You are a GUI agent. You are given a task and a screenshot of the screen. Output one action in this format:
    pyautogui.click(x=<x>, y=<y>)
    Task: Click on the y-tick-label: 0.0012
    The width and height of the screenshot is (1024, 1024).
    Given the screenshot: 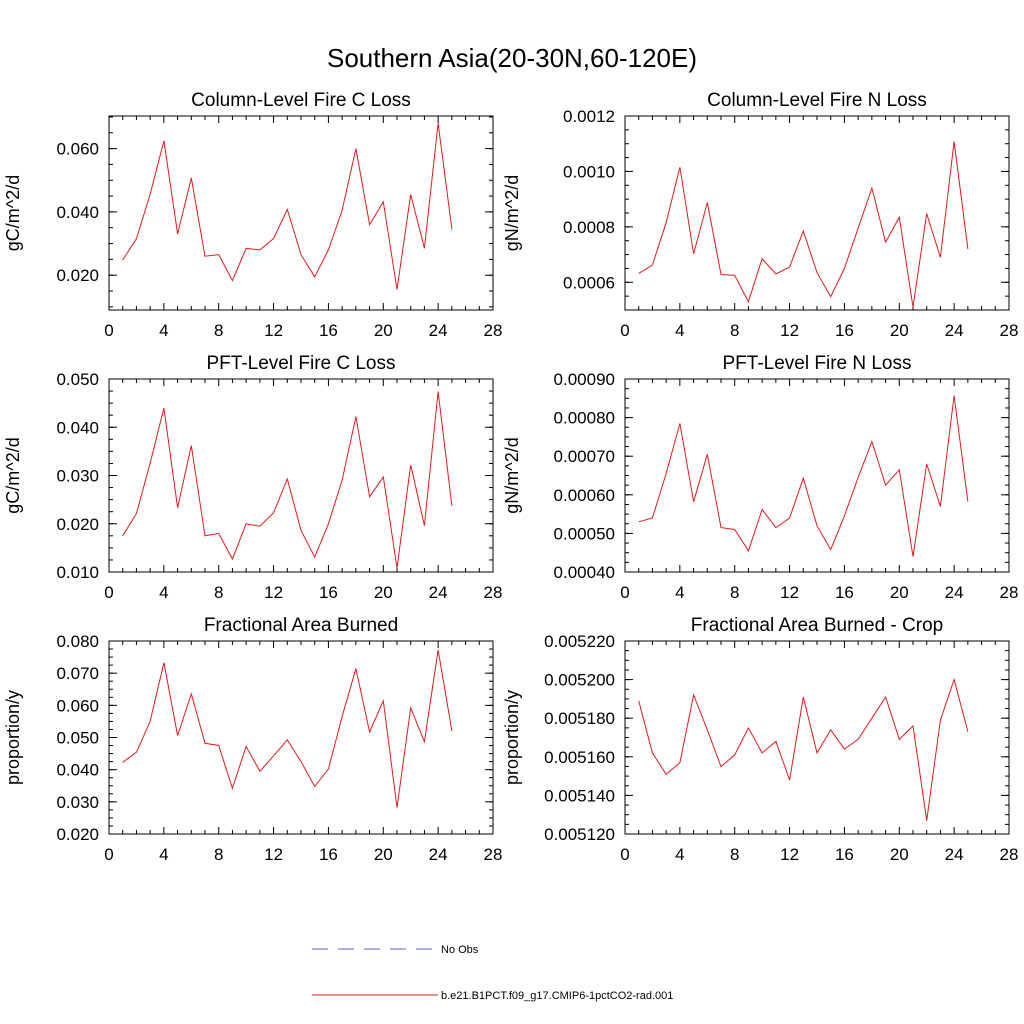 What is the action you would take?
    pyautogui.click(x=589, y=116)
    